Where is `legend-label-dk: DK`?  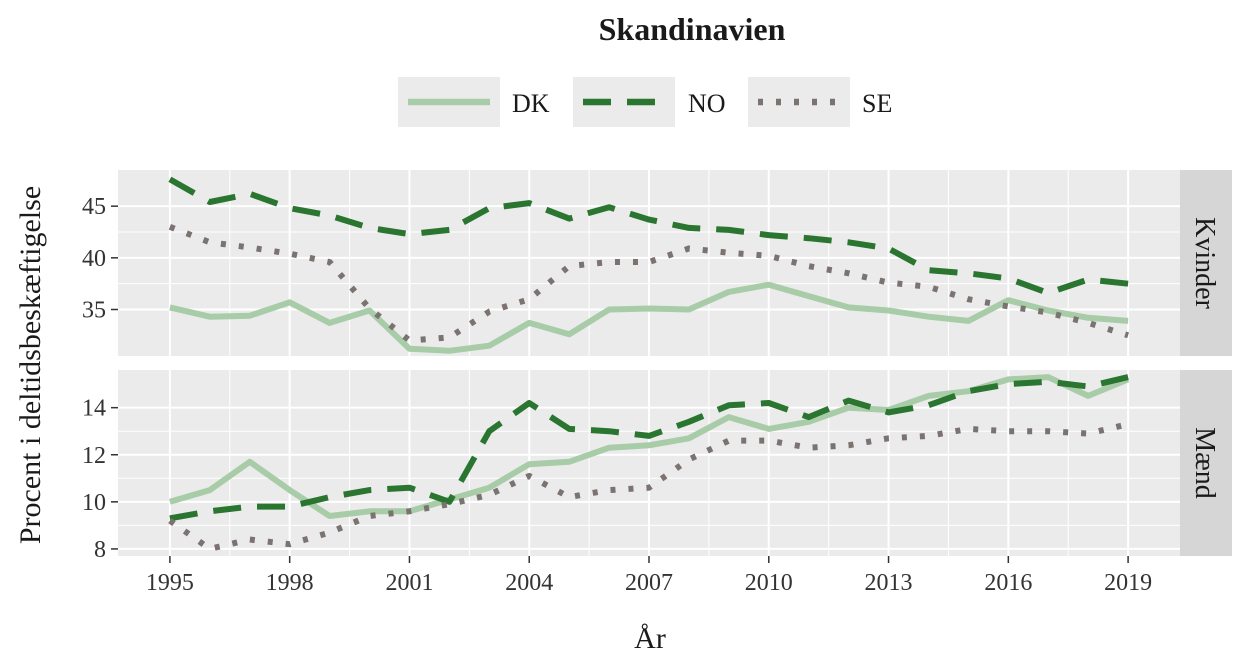
legend-label-dk: DK is located at coordinates (531, 103).